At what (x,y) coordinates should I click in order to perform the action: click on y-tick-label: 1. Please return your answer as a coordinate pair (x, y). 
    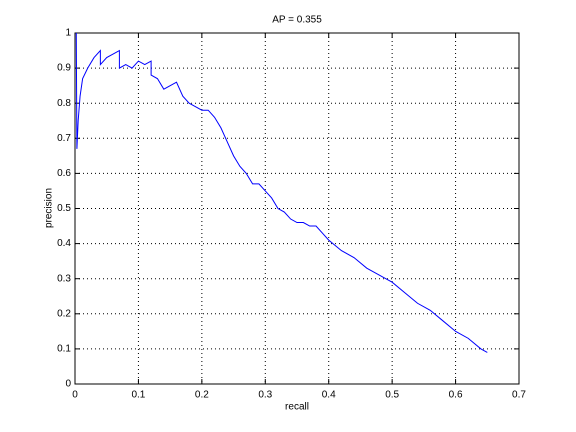
    Looking at the image, I should click on (68, 33).